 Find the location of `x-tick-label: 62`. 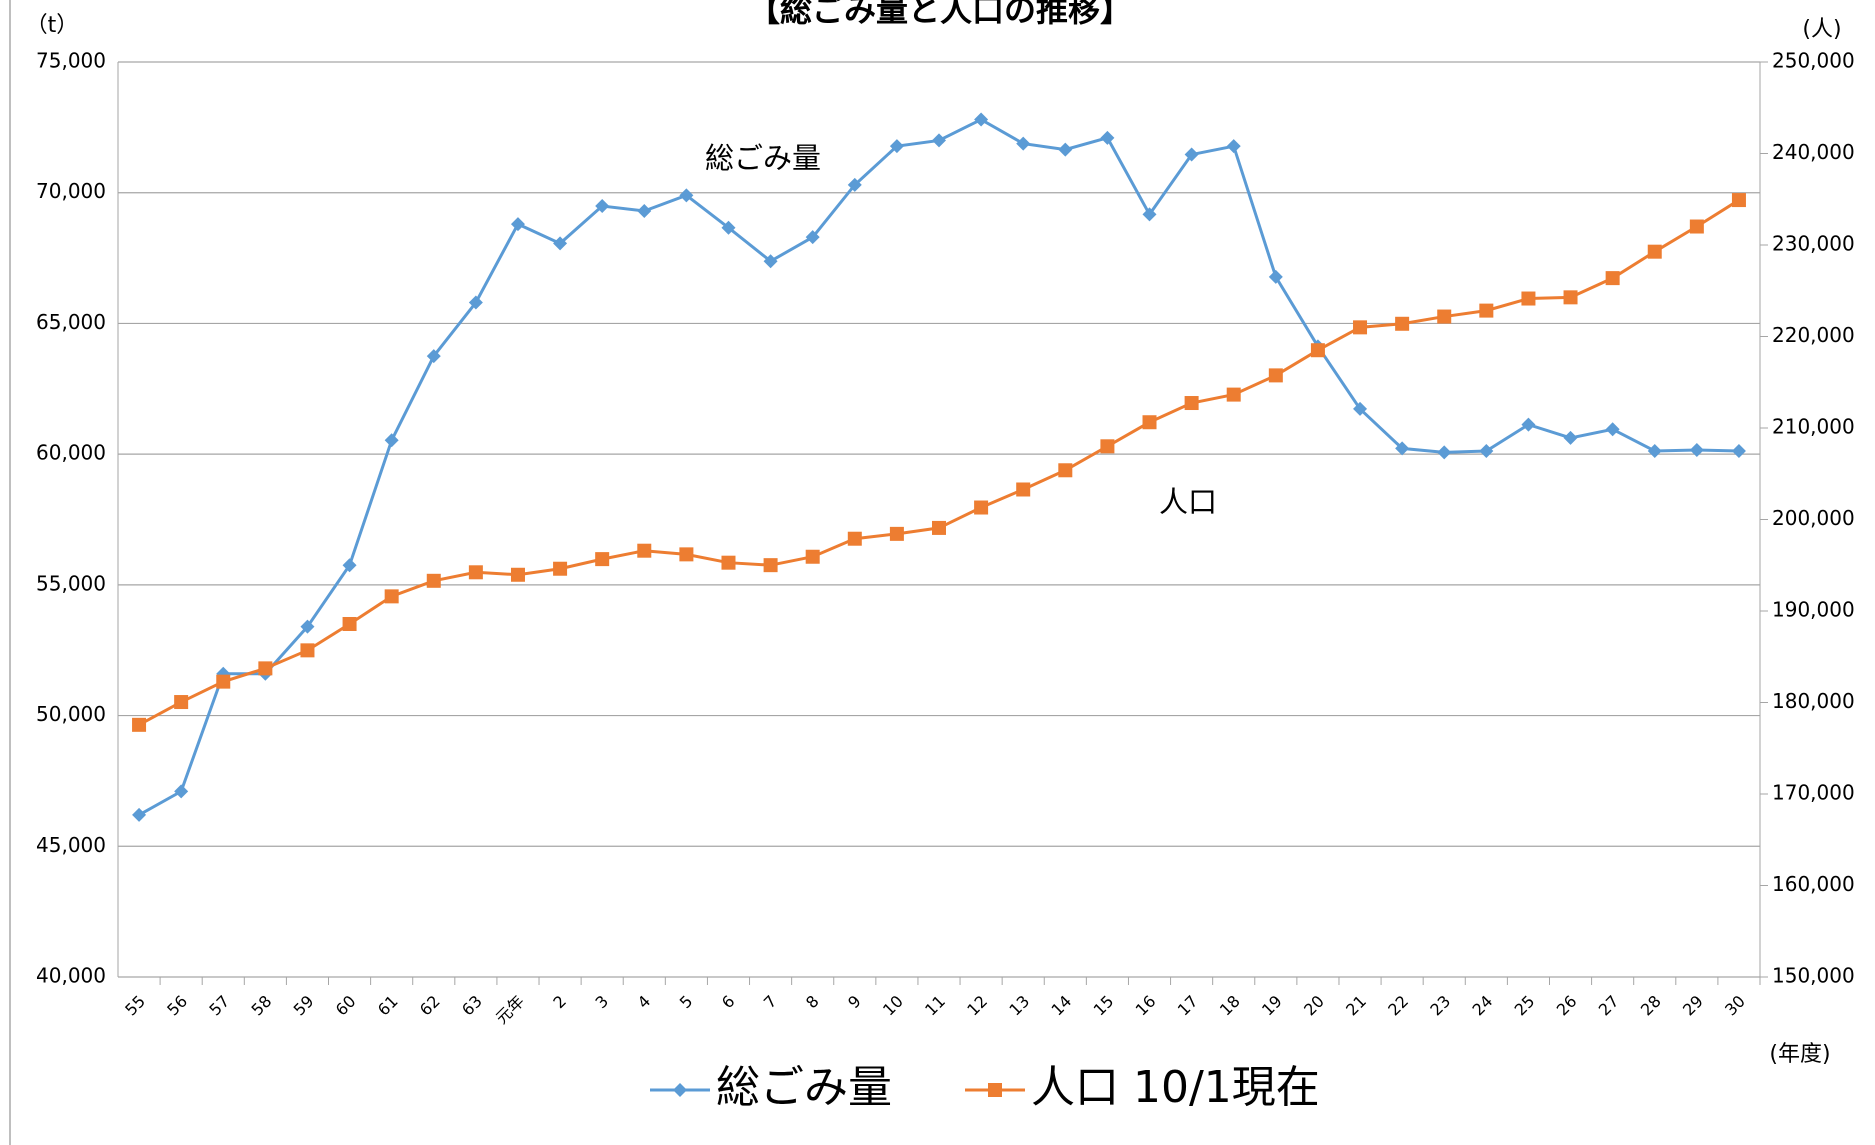

x-tick-label: 62 is located at coordinates (430, 1006).